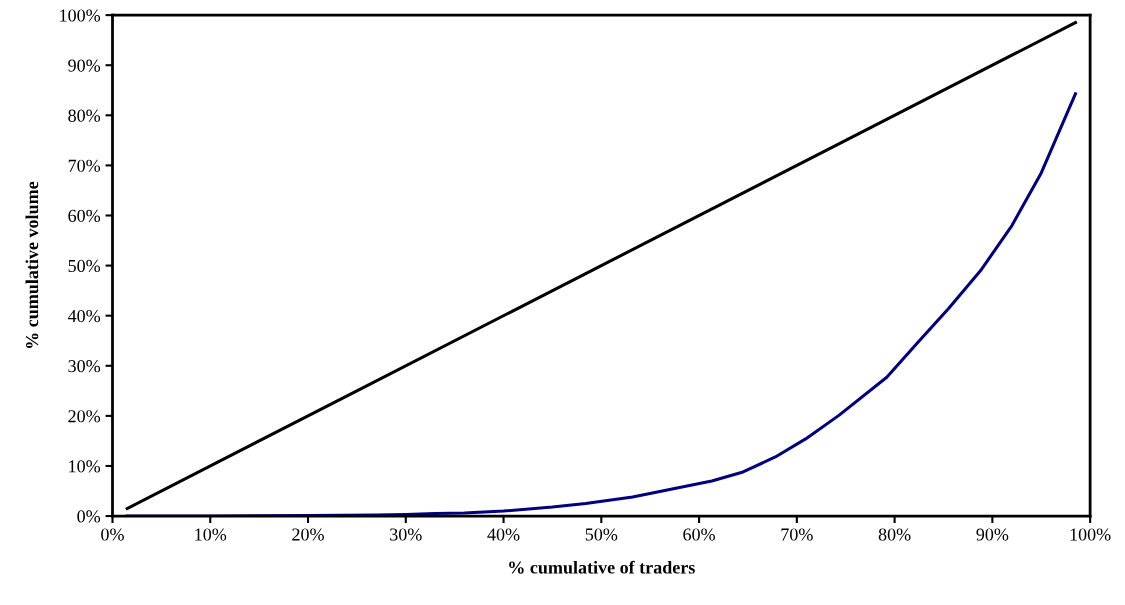 This screenshot has height=605, width=1125. I want to click on y-tick-label: 50%, so click(84, 266).